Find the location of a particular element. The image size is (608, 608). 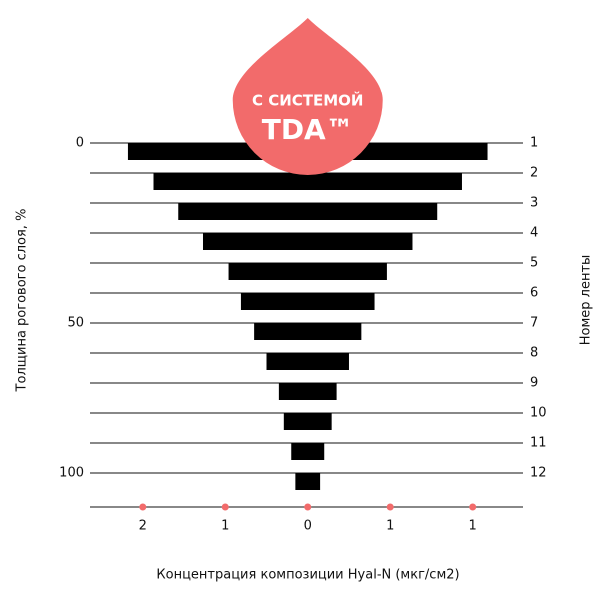

y2-axis-title: Номер ленты is located at coordinates (586, 300).